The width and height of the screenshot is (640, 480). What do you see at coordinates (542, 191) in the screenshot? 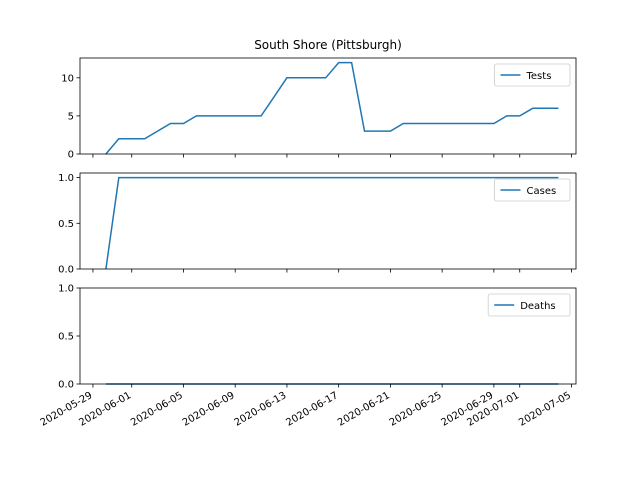
I see `legend-label: Cases` at bounding box center [542, 191].